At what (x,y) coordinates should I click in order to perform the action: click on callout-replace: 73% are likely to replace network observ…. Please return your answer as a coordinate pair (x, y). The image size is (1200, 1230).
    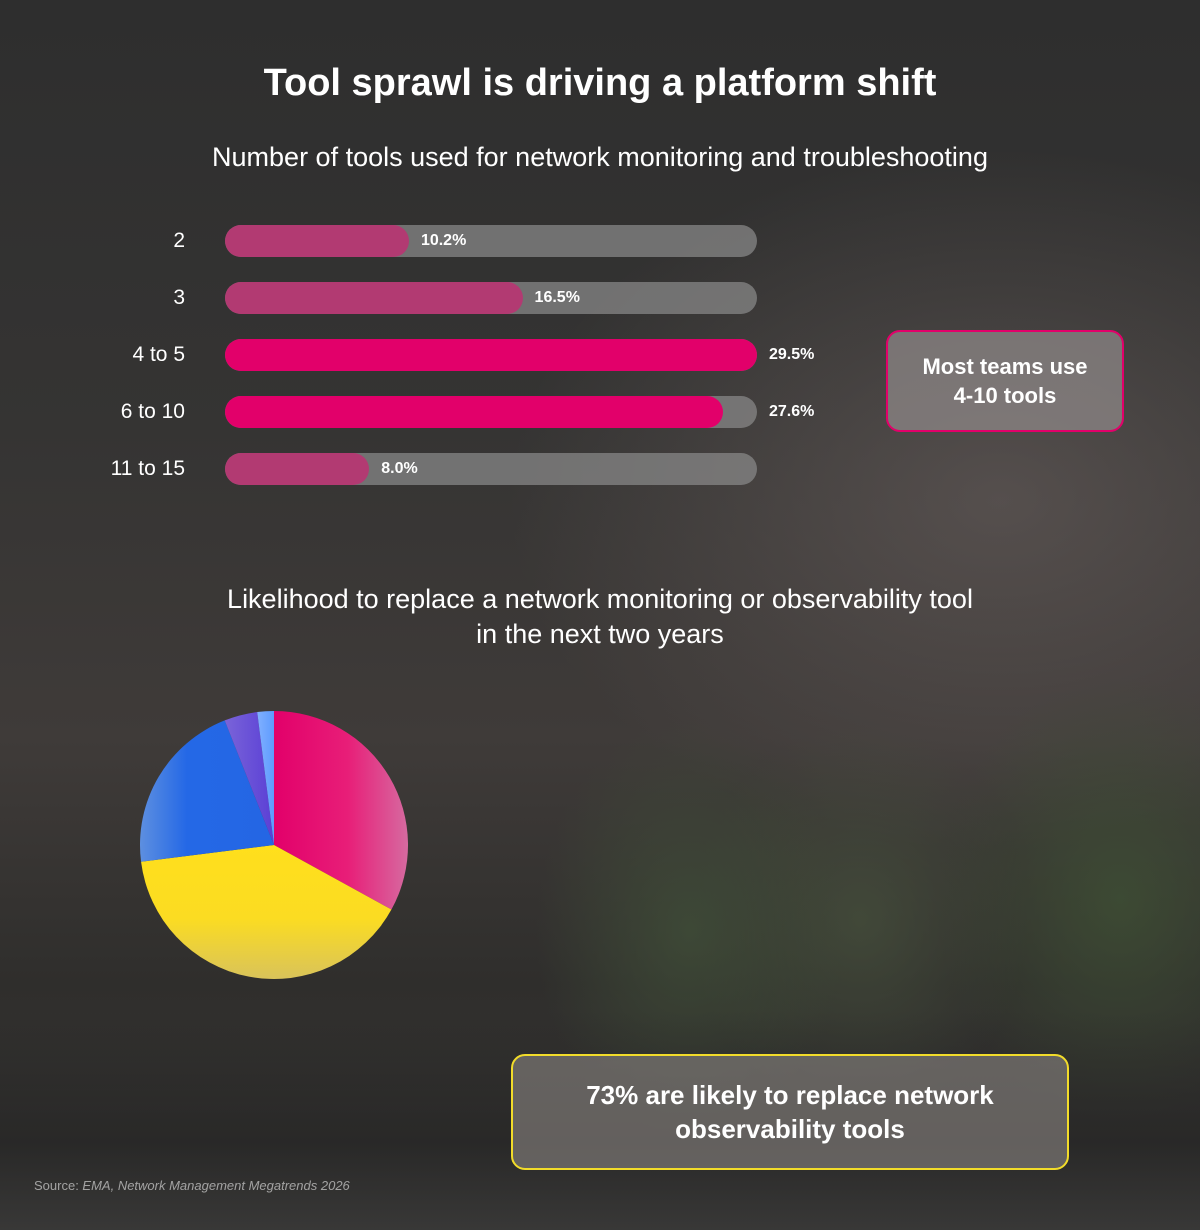
    Looking at the image, I should click on (790, 1112).